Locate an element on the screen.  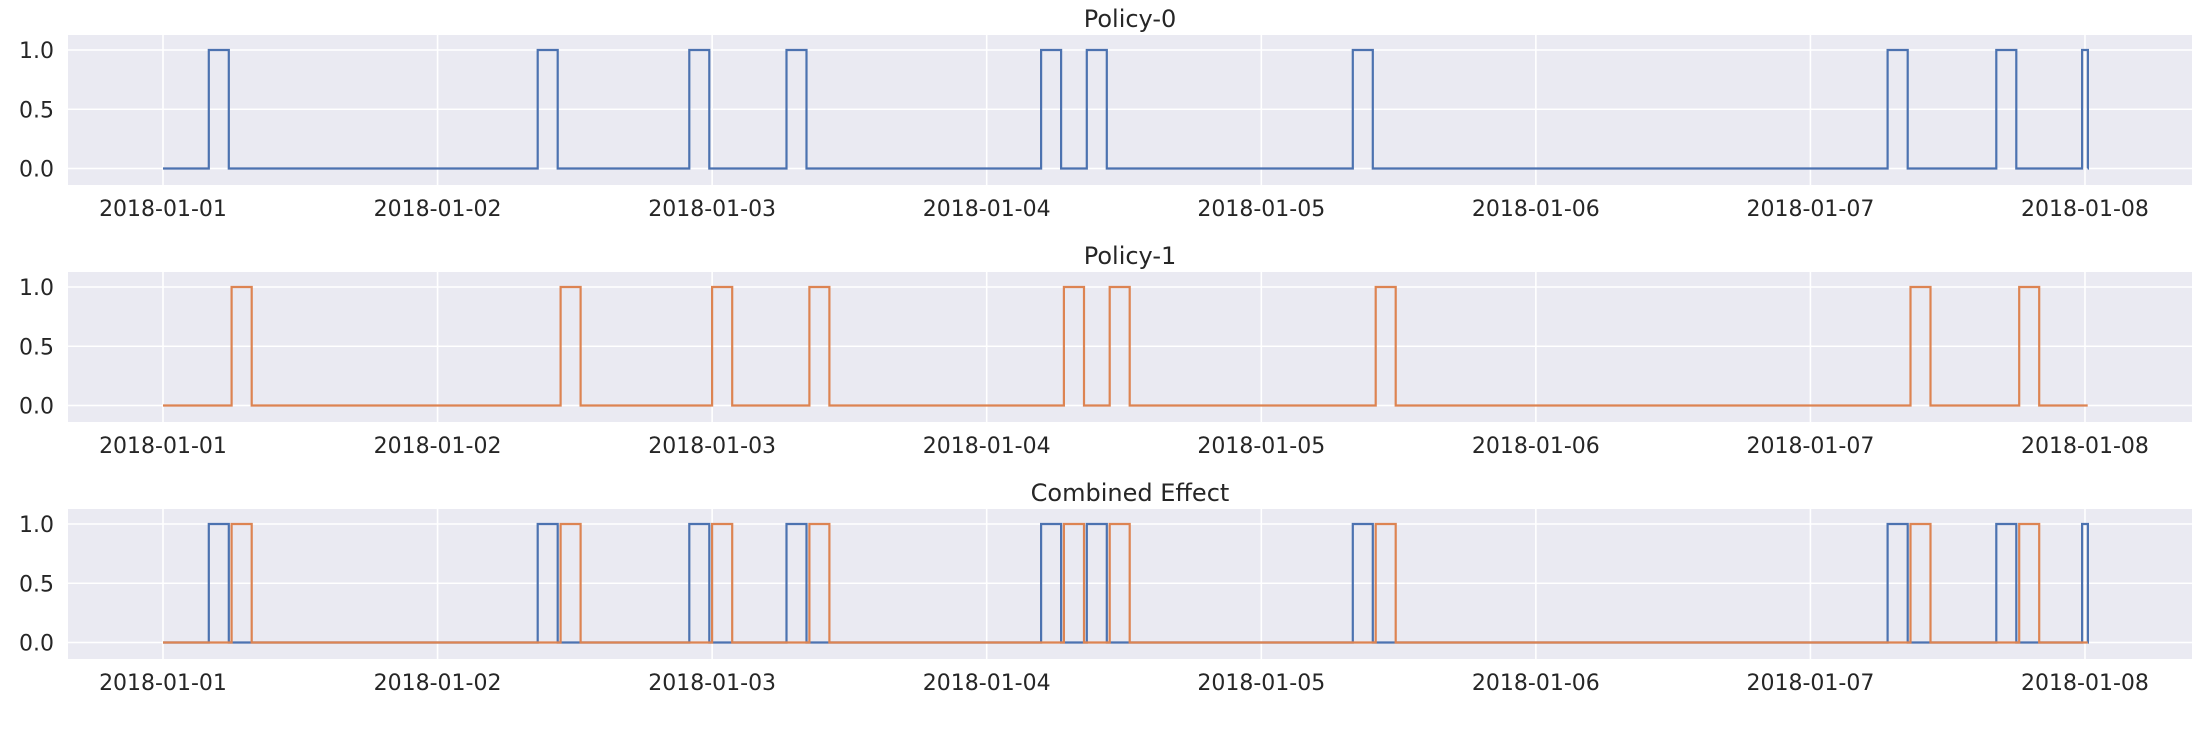
chart-title: Combined Effect is located at coordinates (1130, 493).